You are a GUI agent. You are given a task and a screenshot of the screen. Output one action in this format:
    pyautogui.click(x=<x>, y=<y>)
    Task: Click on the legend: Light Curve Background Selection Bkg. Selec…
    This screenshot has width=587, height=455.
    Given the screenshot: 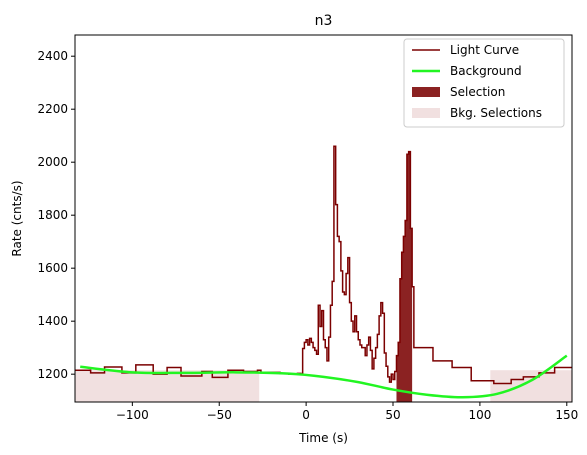 What is the action you would take?
    pyautogui.click(x=484, y=83)
    